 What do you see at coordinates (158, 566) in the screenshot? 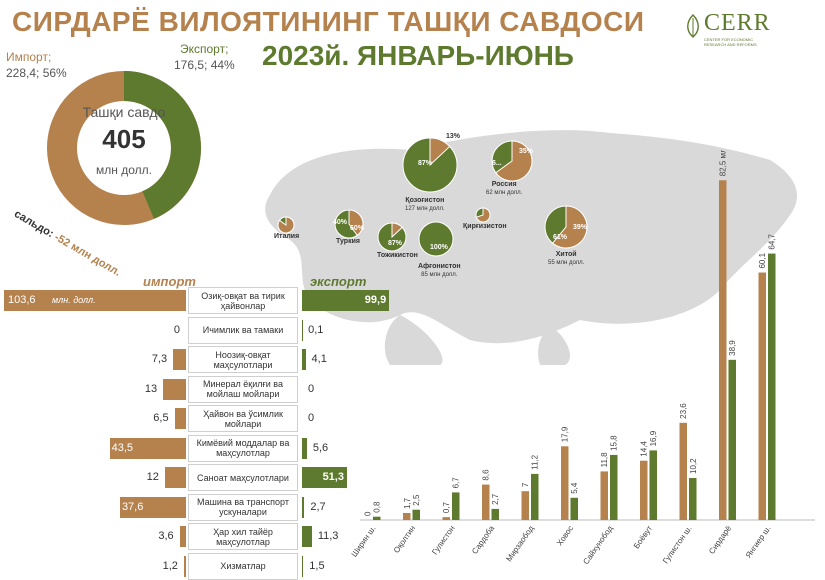
I see `import-value-label: 1,2` at bounding box center [158, 566].